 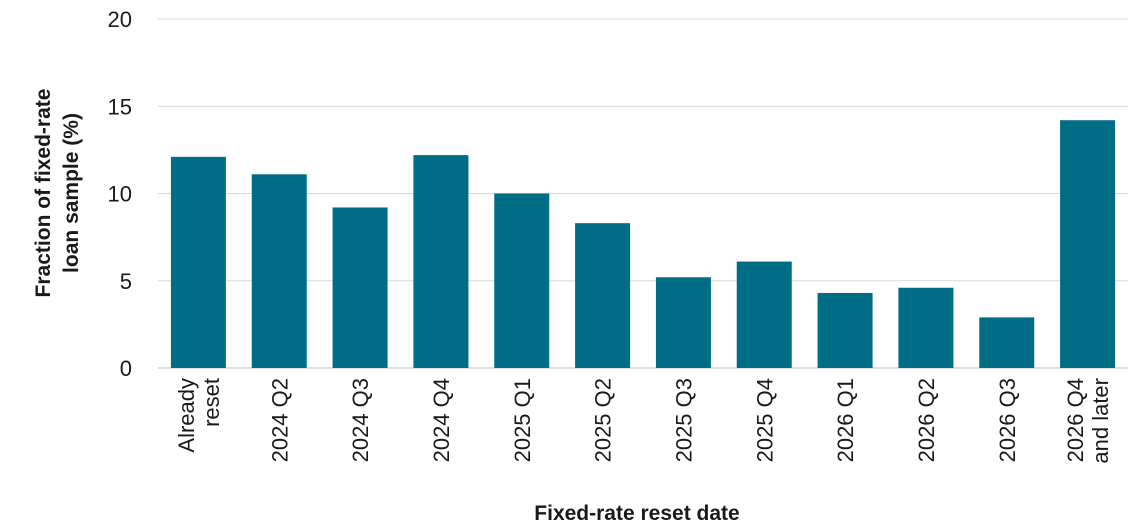 I want to click on x-tick-label-text: 2025 Q2, so click(x=603, y=420).